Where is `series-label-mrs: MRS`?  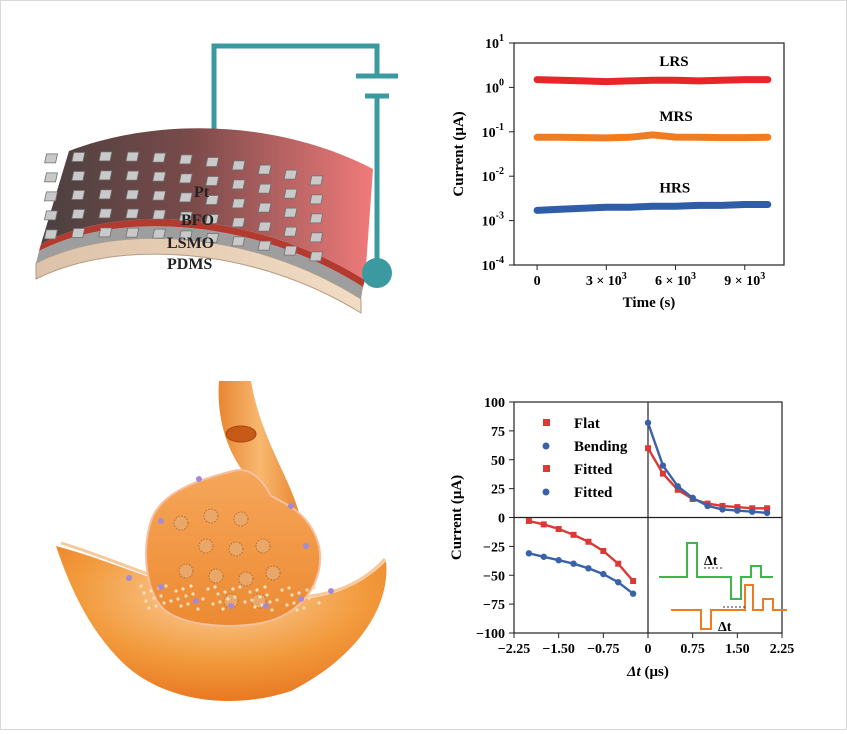
series-label-mrs: MRS is located at coordinates (675, 117).